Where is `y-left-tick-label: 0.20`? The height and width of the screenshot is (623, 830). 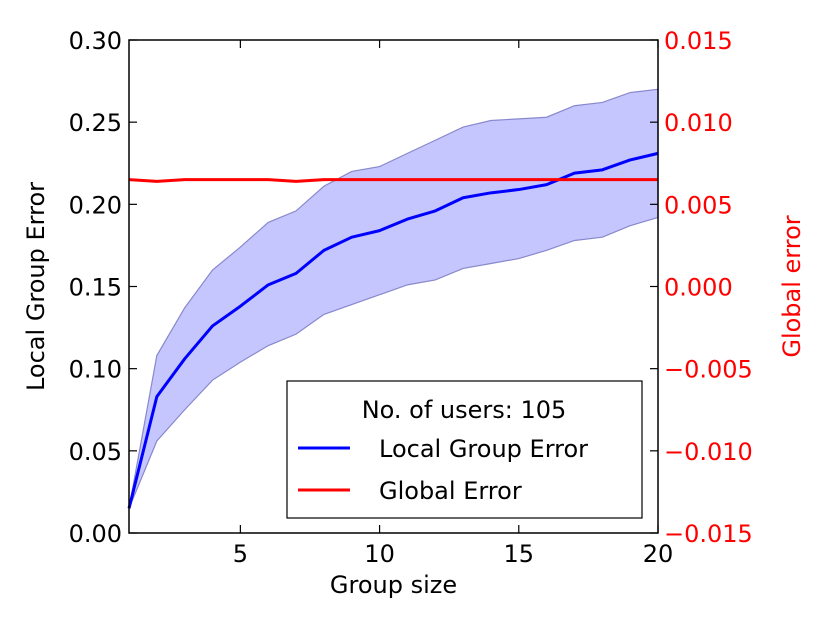 y-left-tick-label: 0.20 is located at coordinates (95, 205).